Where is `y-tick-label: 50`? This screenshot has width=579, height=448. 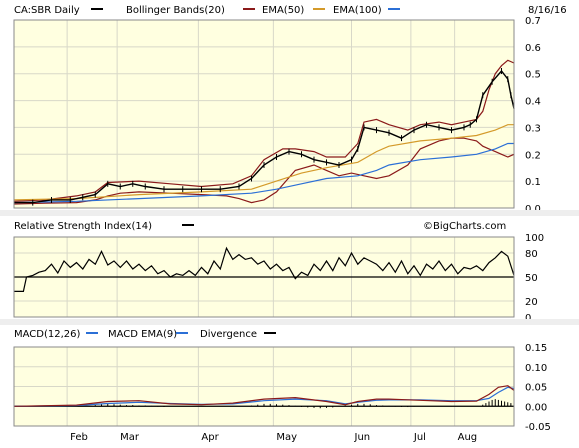 y-tick-label: 50 is located at coordinates (531, 278).